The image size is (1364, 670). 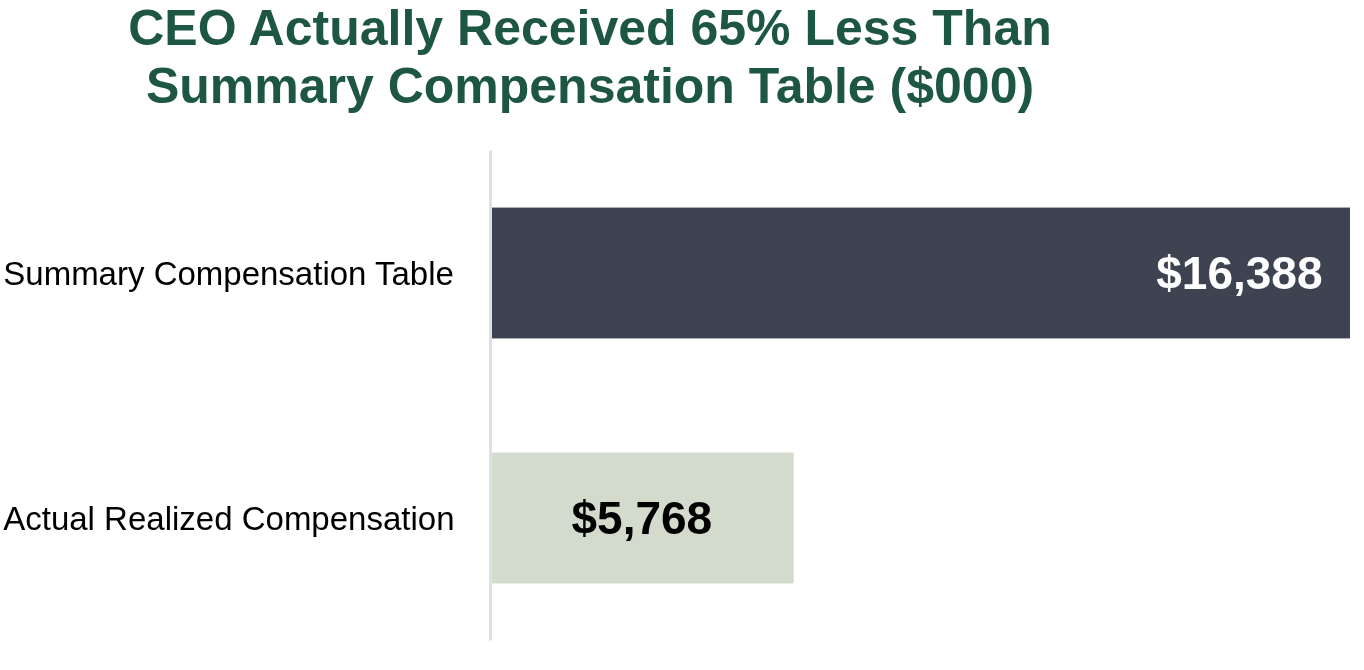 I want to click on data-label: $16,388, so click(x=1239, y=273).